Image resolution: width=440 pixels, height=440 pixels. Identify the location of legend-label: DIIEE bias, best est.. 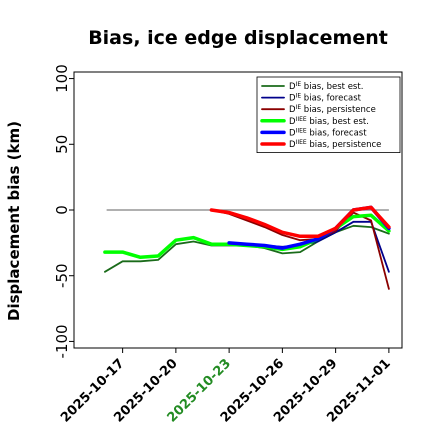
(329, 121).